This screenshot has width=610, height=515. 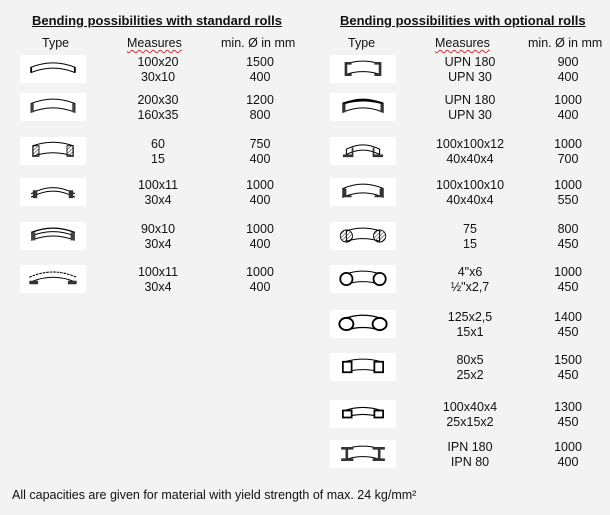 I want to click on diameter-large: 1300, so click(x=568, y=407).